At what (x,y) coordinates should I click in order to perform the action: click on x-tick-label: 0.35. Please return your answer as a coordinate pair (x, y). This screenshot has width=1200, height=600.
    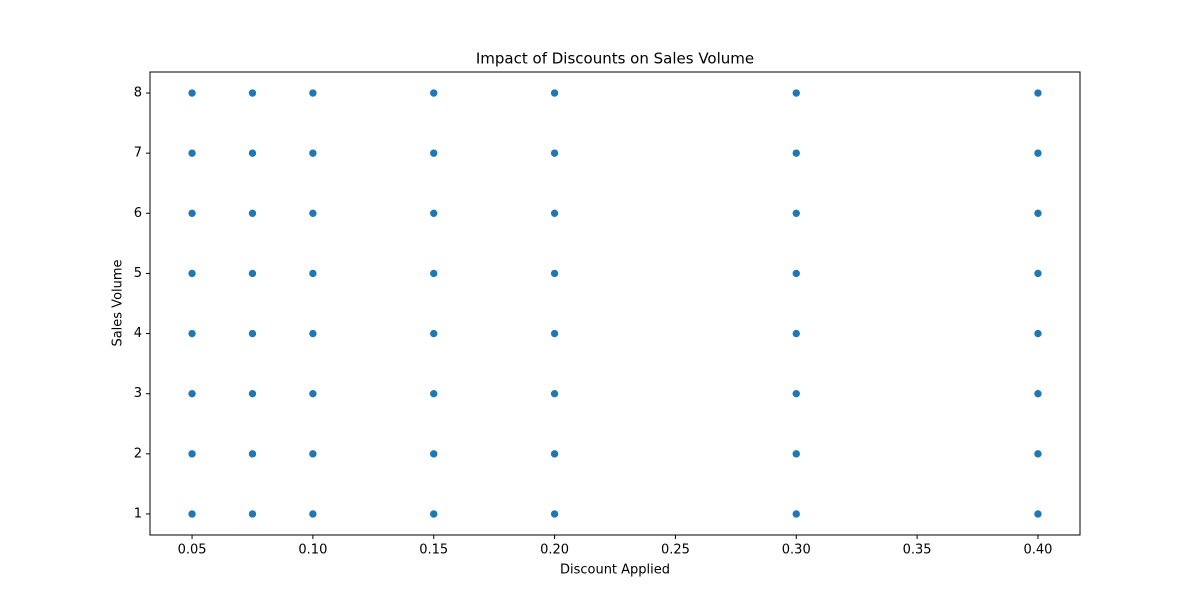
    Looking at the image, I should click on (917, 550).